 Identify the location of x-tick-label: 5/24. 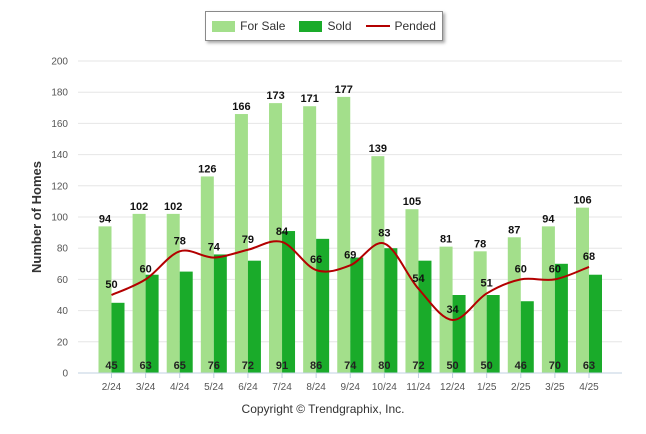
(214, 387).